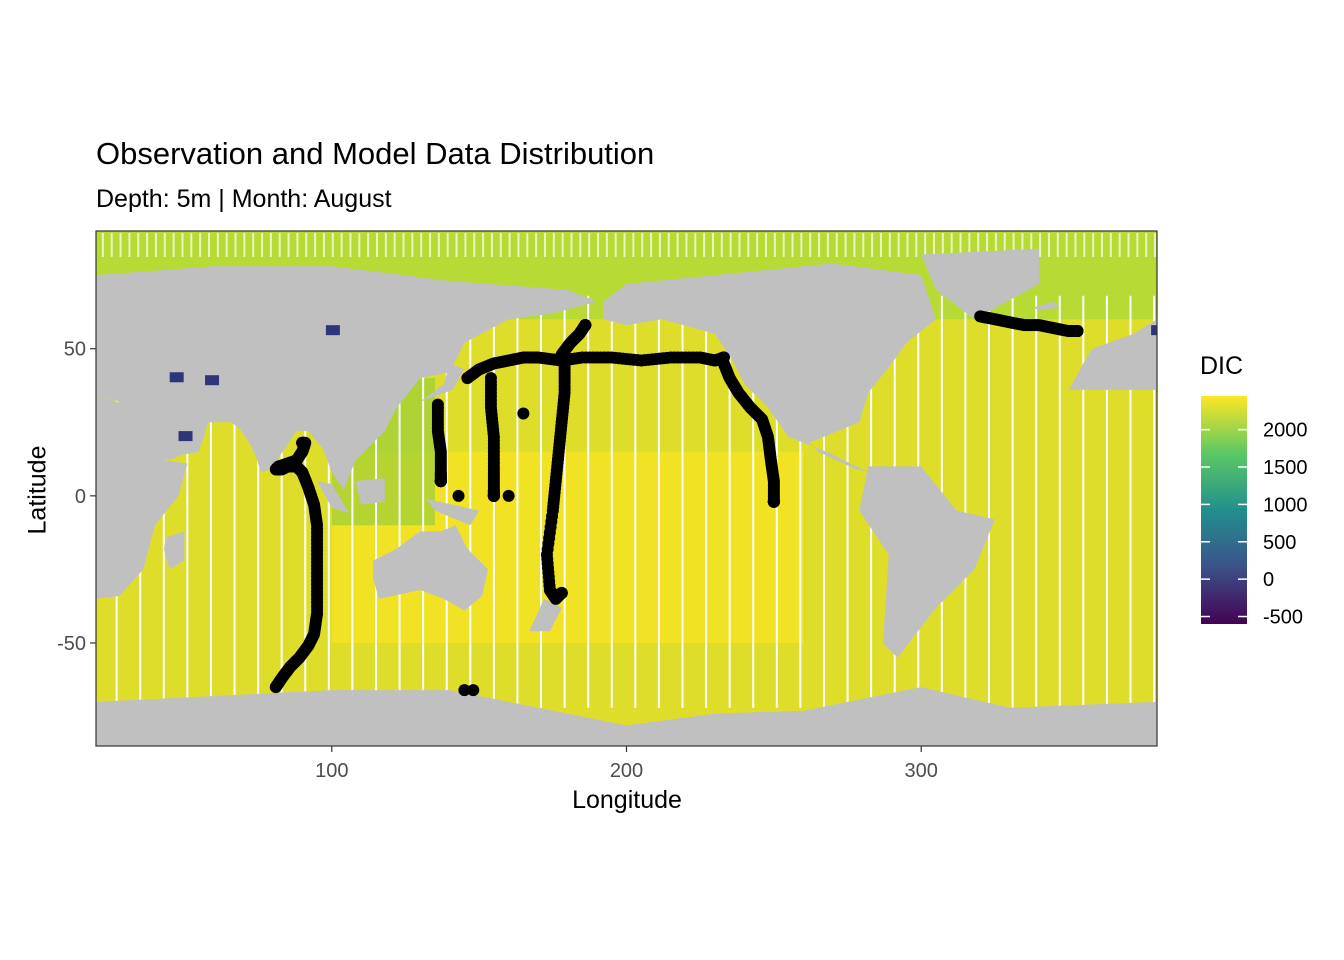 This screenshot has height=960, width=1344. What do you see at coordinates (595, 368) in the screenshot?
I see `observation-track-north-pacific-transect` at bounding box center [595, 368].